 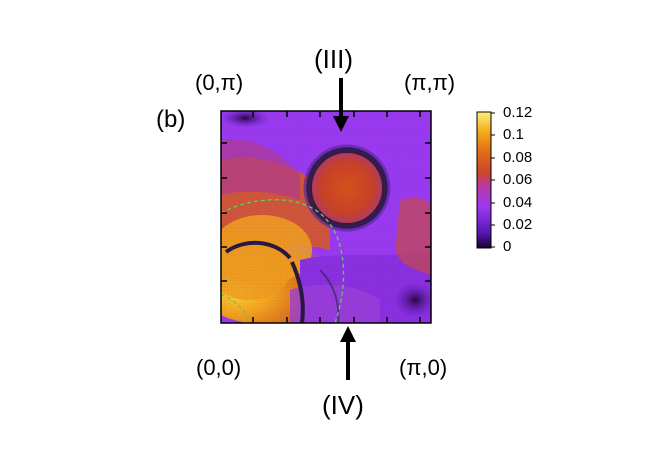 I want to click on colorbar-tick-label: 0.04, so click(x=518, y=202).